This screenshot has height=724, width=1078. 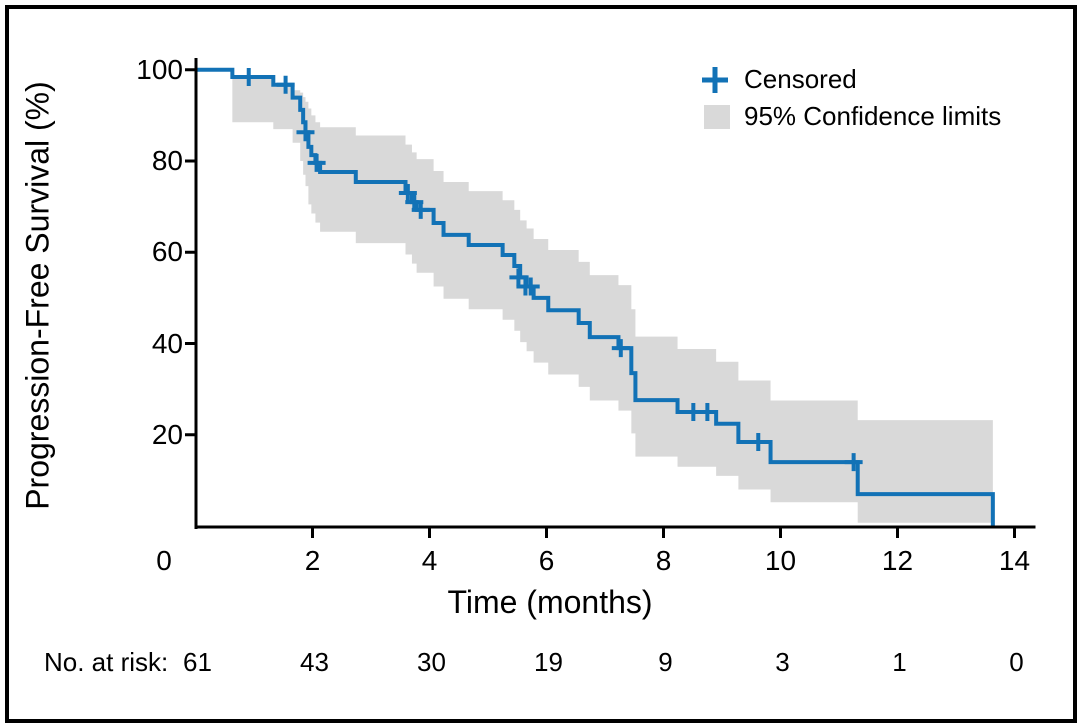 What do you see at coordinates (196, 293) in the screenshot?
I see `y-axis-line` at bounding box center [196, 293].